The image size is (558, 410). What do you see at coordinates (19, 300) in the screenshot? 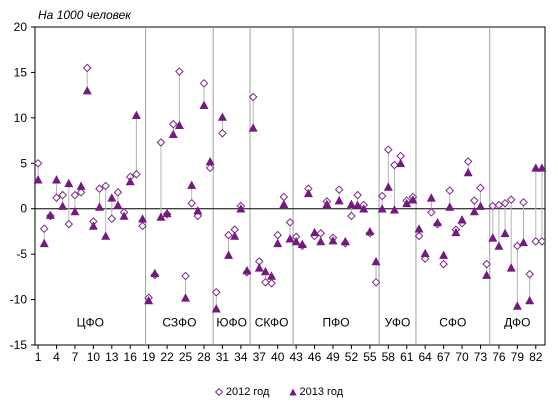
I see `y-tick-label: -10` at bounding box center [19, 300].